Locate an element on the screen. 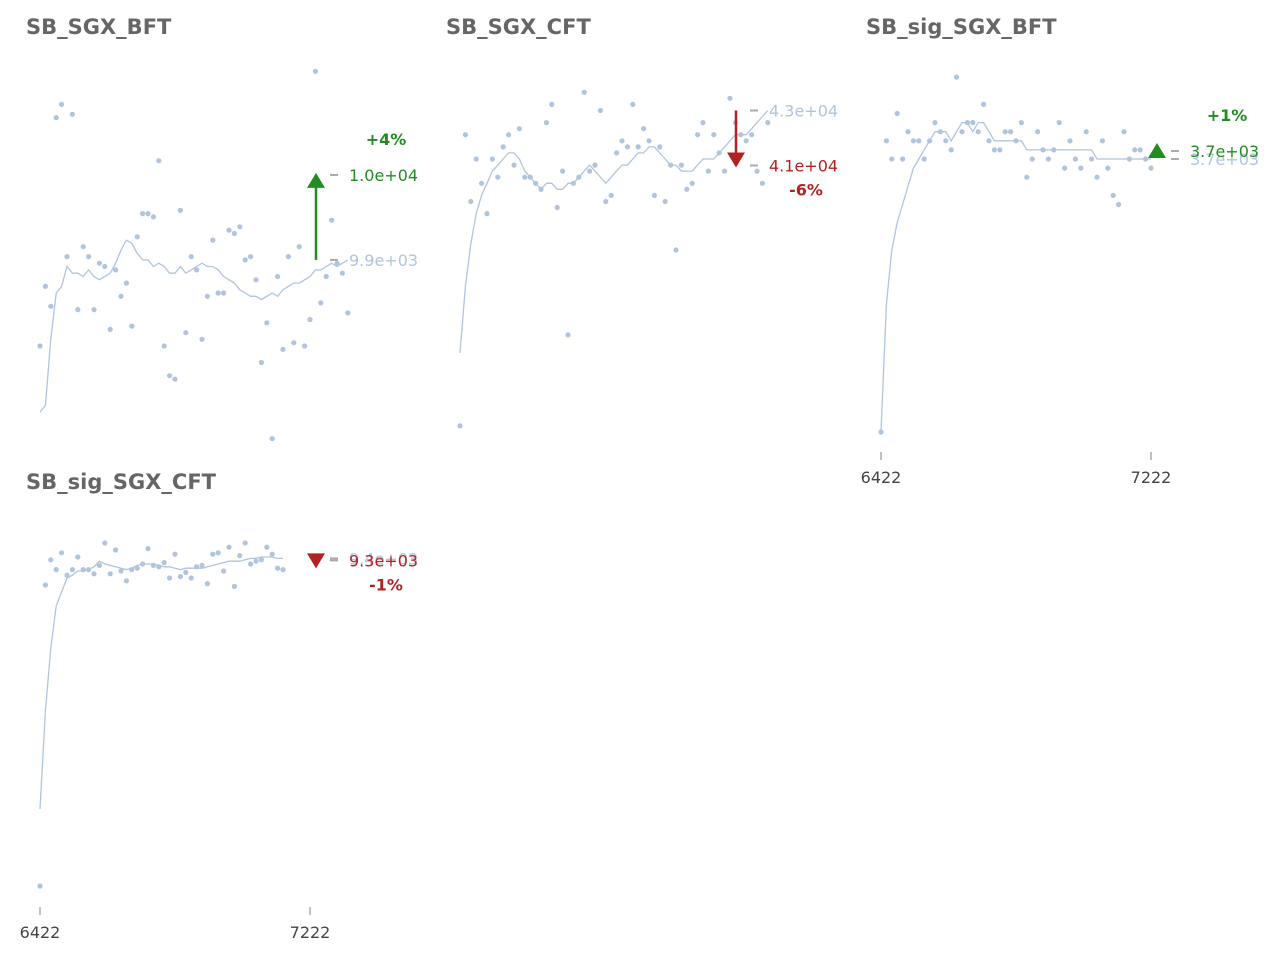 The width and height of the screenshot is (1280, 960). trend-line is located at coordinates (161, 683).